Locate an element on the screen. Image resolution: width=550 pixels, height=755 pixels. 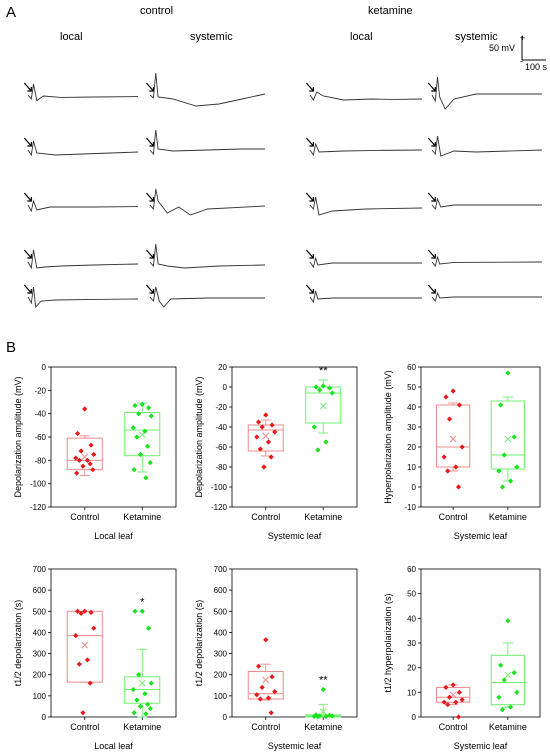
x-tick-label-ketamine: Ketamine is located at coordinates (508, 517).